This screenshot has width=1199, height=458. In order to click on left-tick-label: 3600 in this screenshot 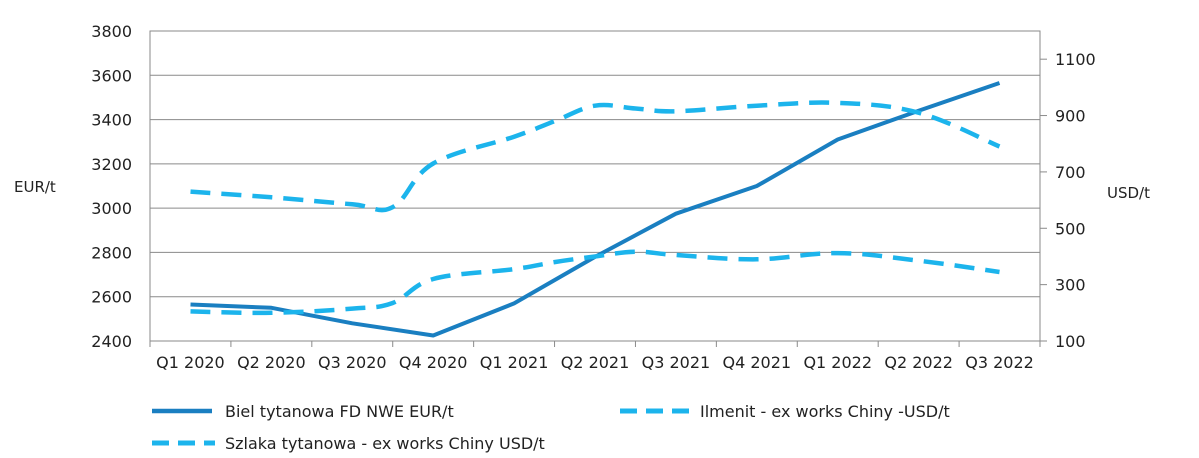, I will do `click(111, 75)`.